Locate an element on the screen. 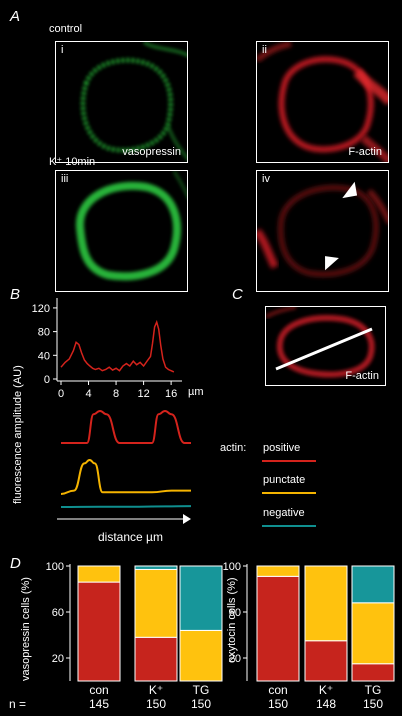 The height and width of the screenshot is (716, 402). profile-x-tick-label: 12 is located at coordinates (143, 394).